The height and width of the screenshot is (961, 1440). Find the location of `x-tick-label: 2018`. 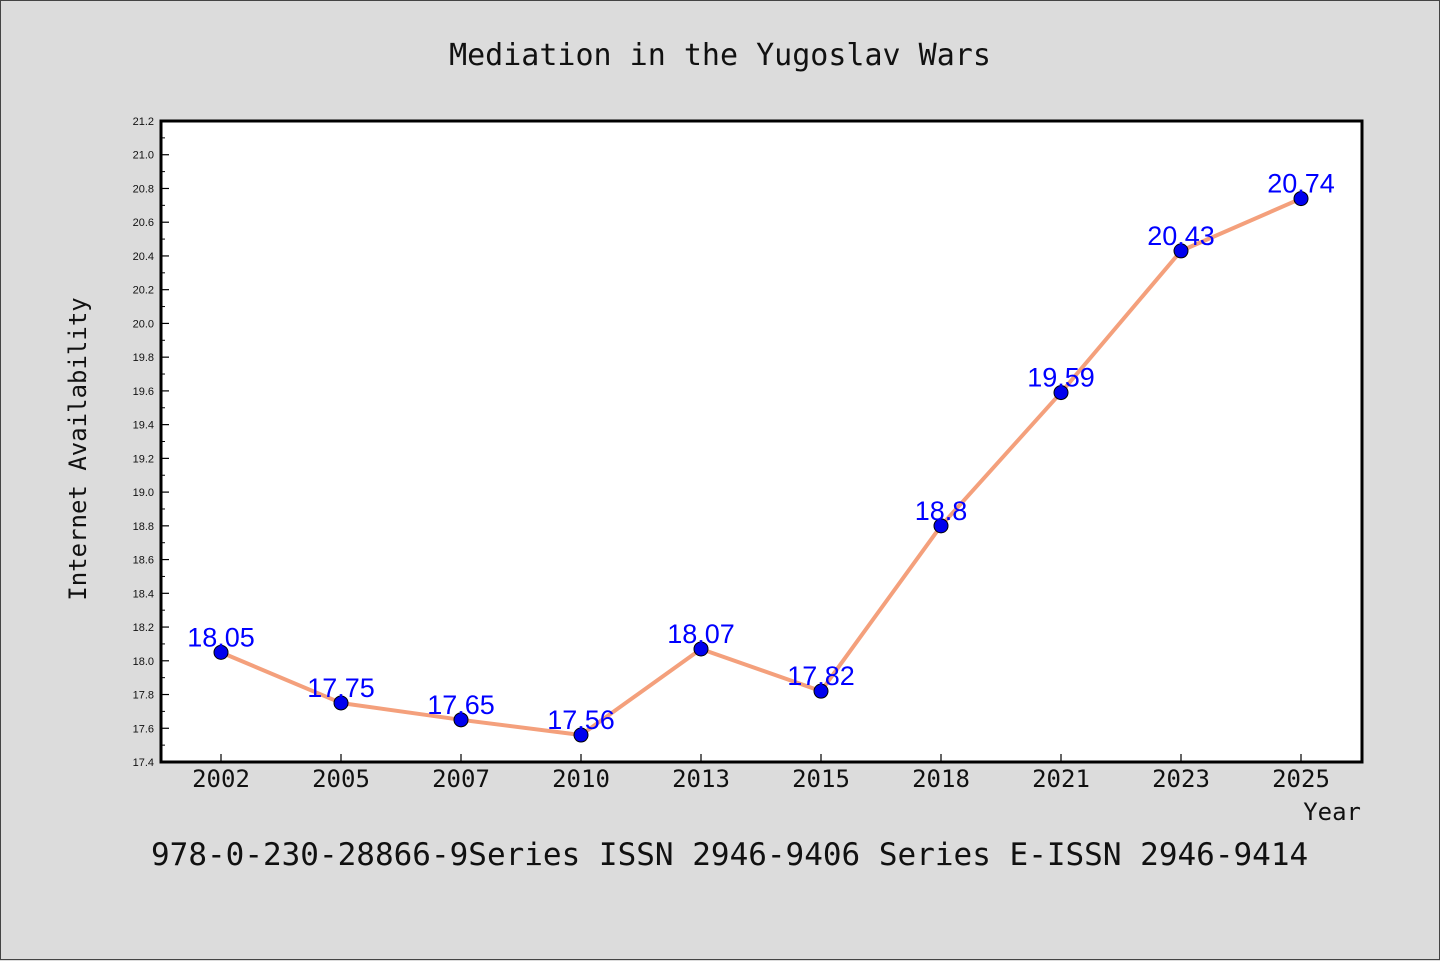

x-tick-label: 2018 is located at coordinates (941, 779).